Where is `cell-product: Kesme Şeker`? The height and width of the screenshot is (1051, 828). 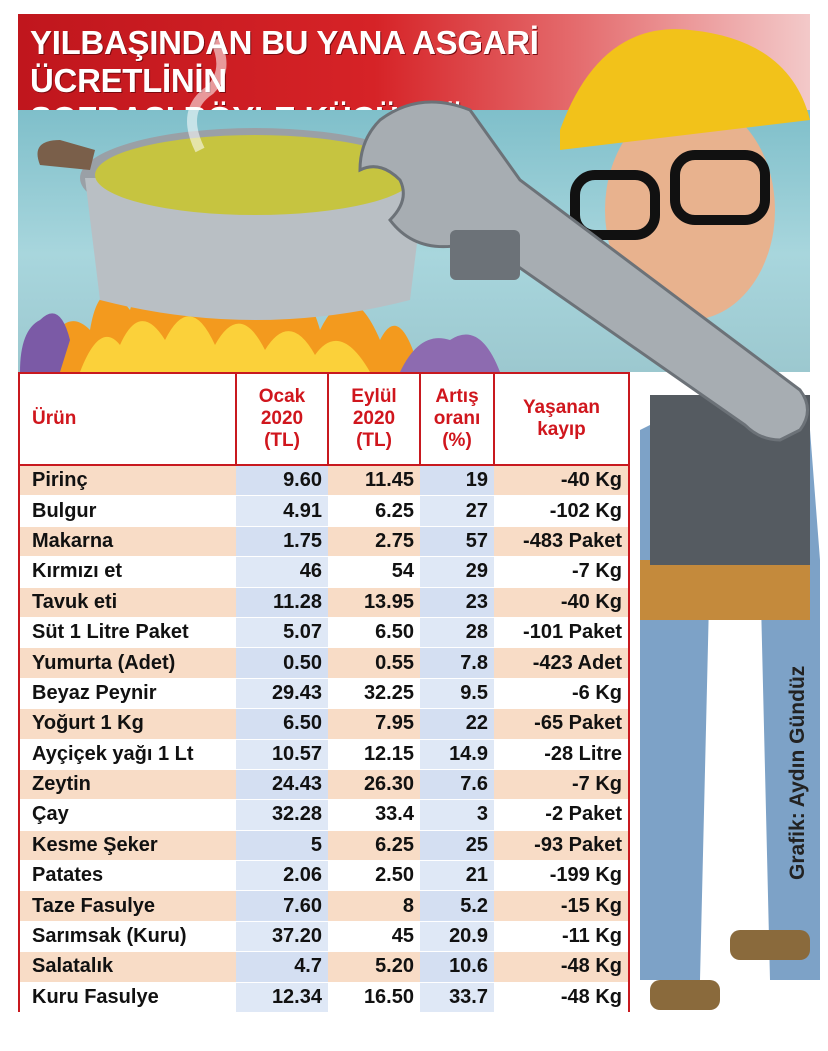
cell-product: Kesme Şeker is located at coordinates (128, 846).